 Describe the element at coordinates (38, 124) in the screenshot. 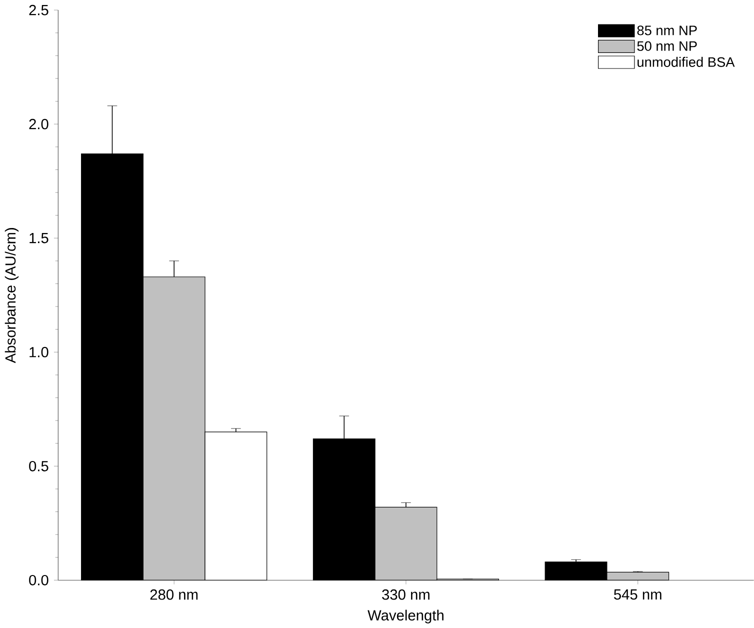

I see `y-tick-label: 2.0` at that location.